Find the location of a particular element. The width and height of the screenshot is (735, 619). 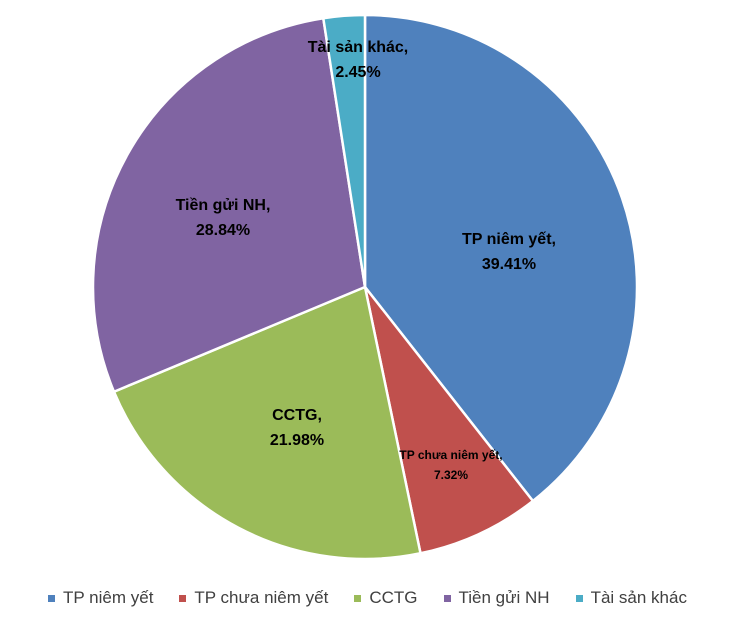

legend-label: CCTG is located at coordinates (393, 597).